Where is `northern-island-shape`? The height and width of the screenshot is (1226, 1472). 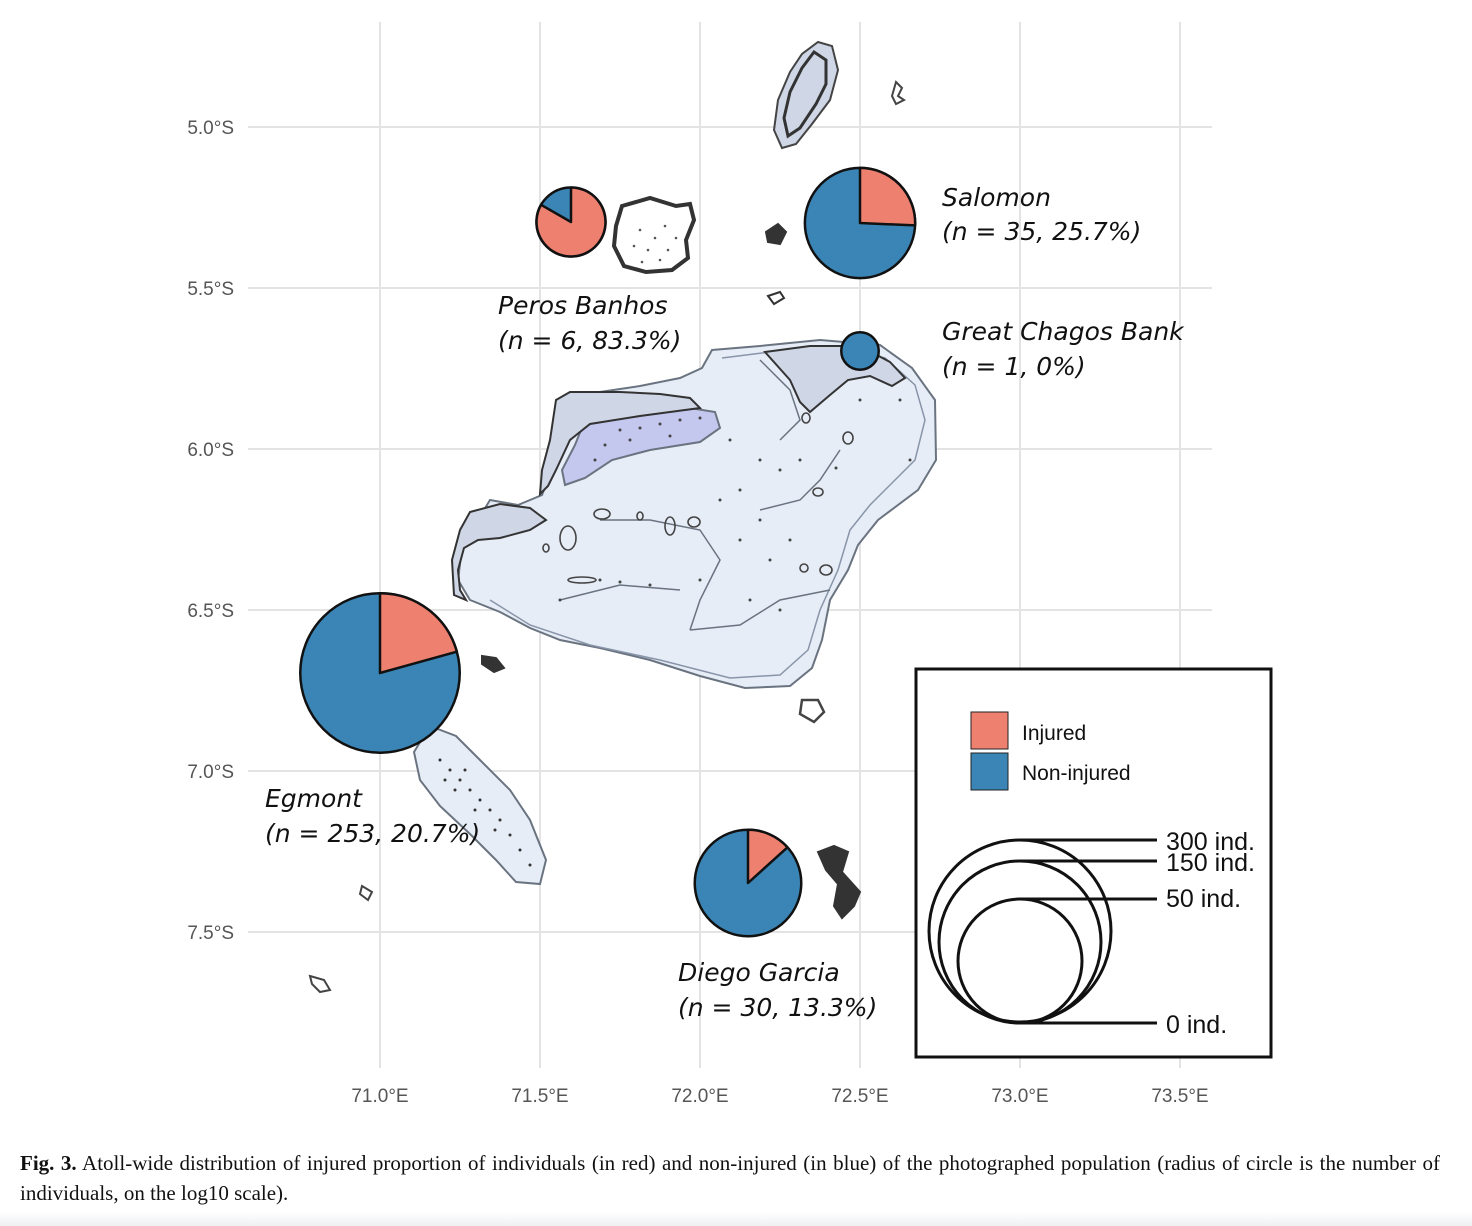 northern-island-shape is located at coordinates (839, 95).